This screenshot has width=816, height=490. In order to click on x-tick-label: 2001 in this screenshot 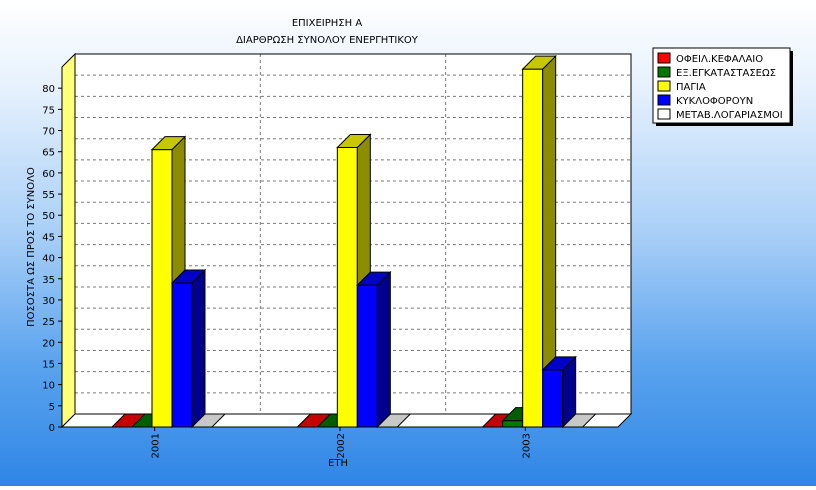, I will do `click(156, 445)`.